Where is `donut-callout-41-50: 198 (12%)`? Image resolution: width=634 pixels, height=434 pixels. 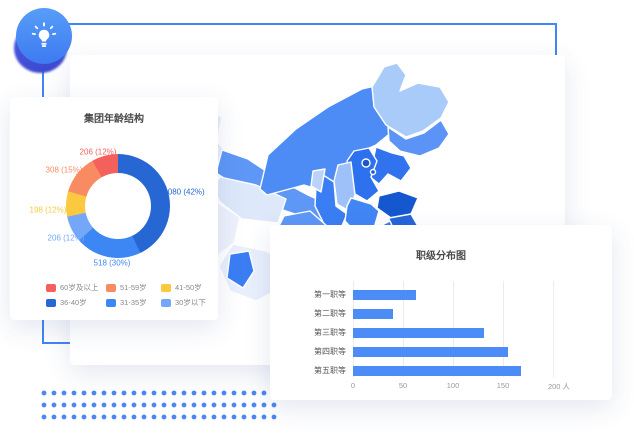 donut-callout-41-50: 198 (12%) is located at coordinates (48, 210).